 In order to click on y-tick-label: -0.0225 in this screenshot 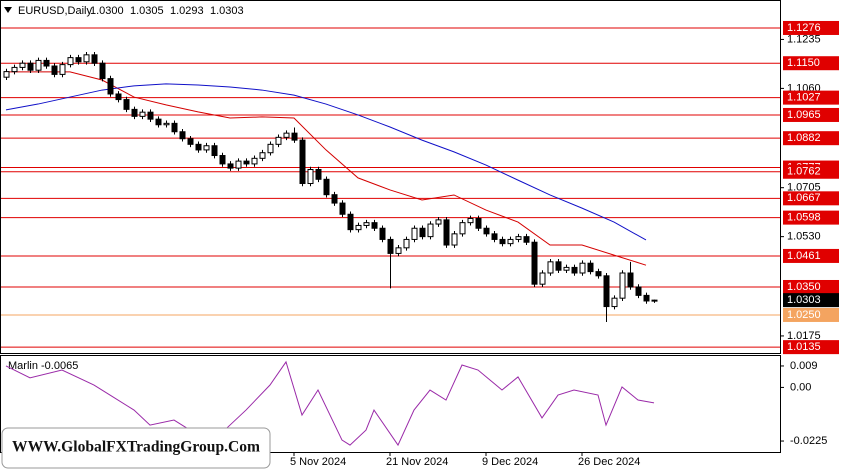, I will do `click(808, 441)`.